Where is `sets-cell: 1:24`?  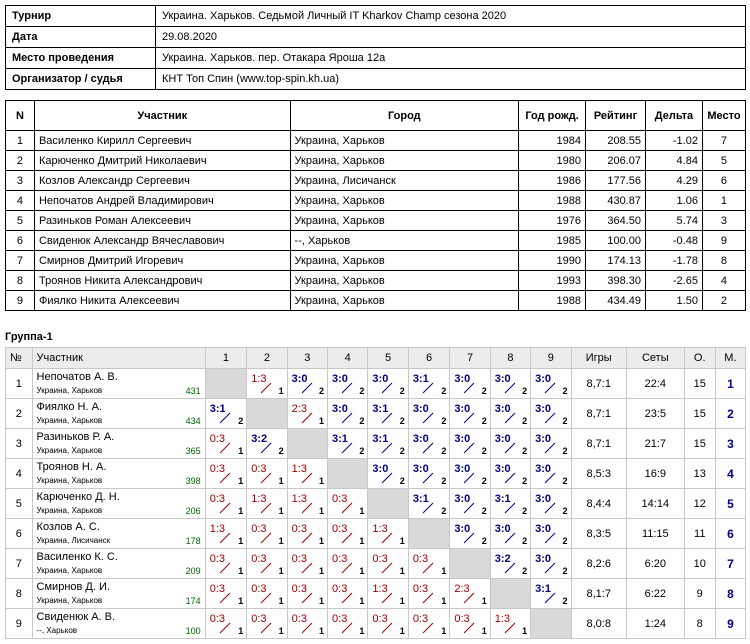 sets-cell: 1:24 is located at coordinates (655, 623).